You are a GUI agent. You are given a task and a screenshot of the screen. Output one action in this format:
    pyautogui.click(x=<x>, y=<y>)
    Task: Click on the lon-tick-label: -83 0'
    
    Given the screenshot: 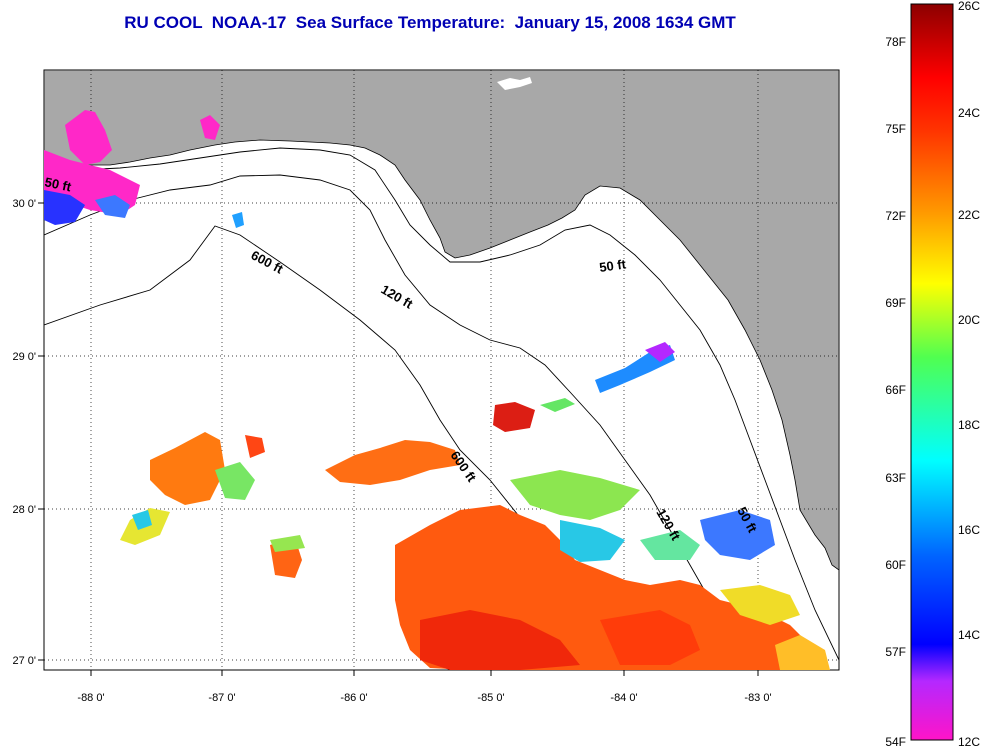 What is the action you would take?
    pyautogui.click(x=757, y=698)
    